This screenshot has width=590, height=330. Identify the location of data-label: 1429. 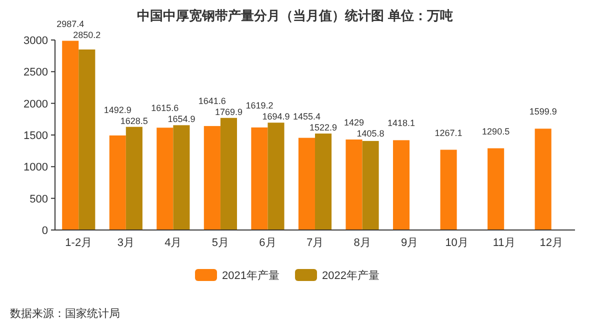
(354, 122).